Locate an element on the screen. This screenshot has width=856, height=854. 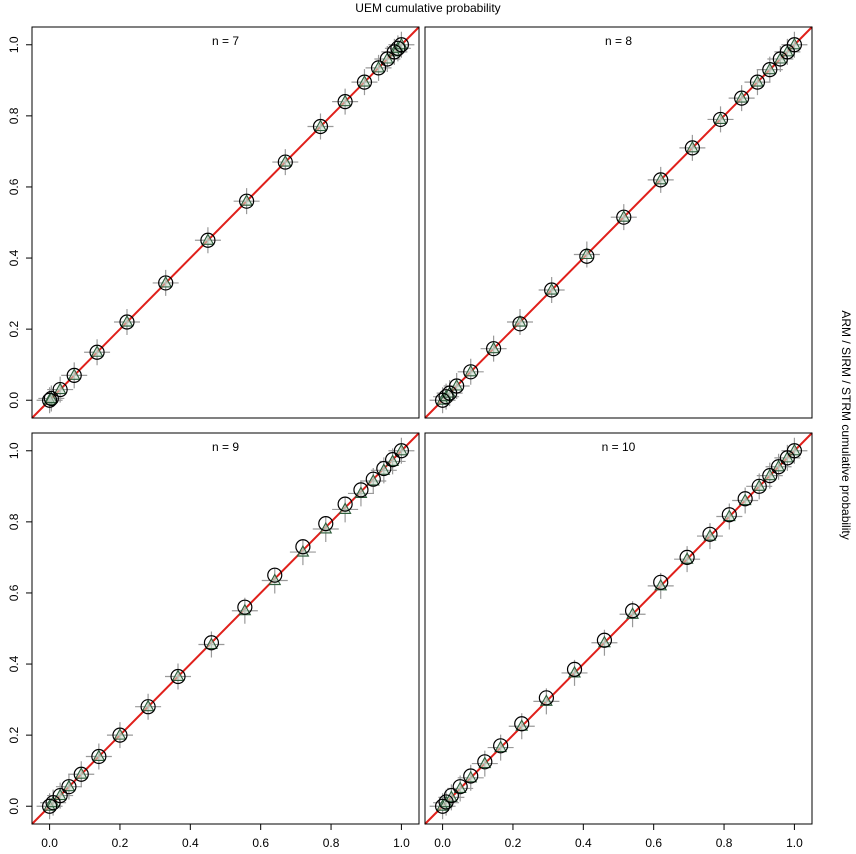
x-tick-label: 0.4 is located at coordinates (190, 843).